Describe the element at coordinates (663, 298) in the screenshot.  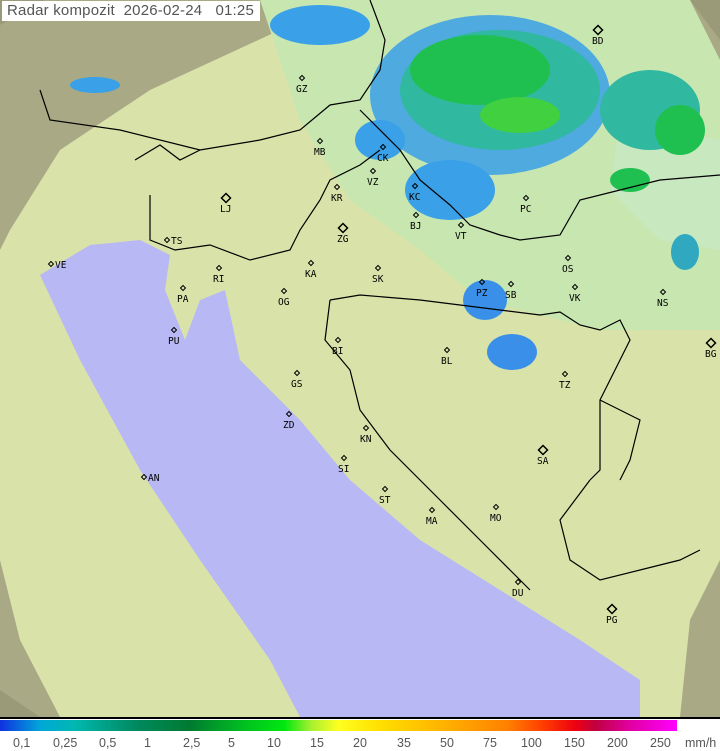
I see `city-ns: NS` at that location.